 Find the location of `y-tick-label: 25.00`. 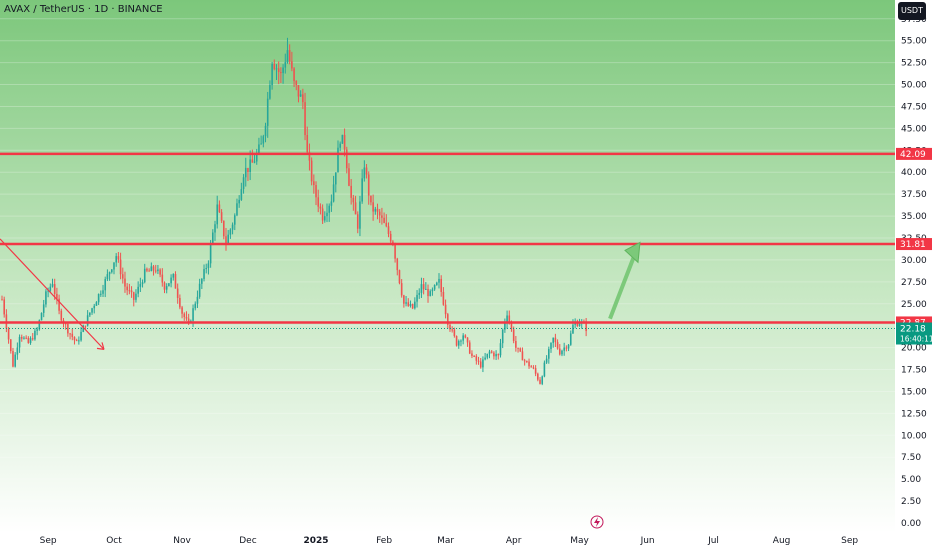

y-tick-label: 25.00 is located at coordinates (914, 305).